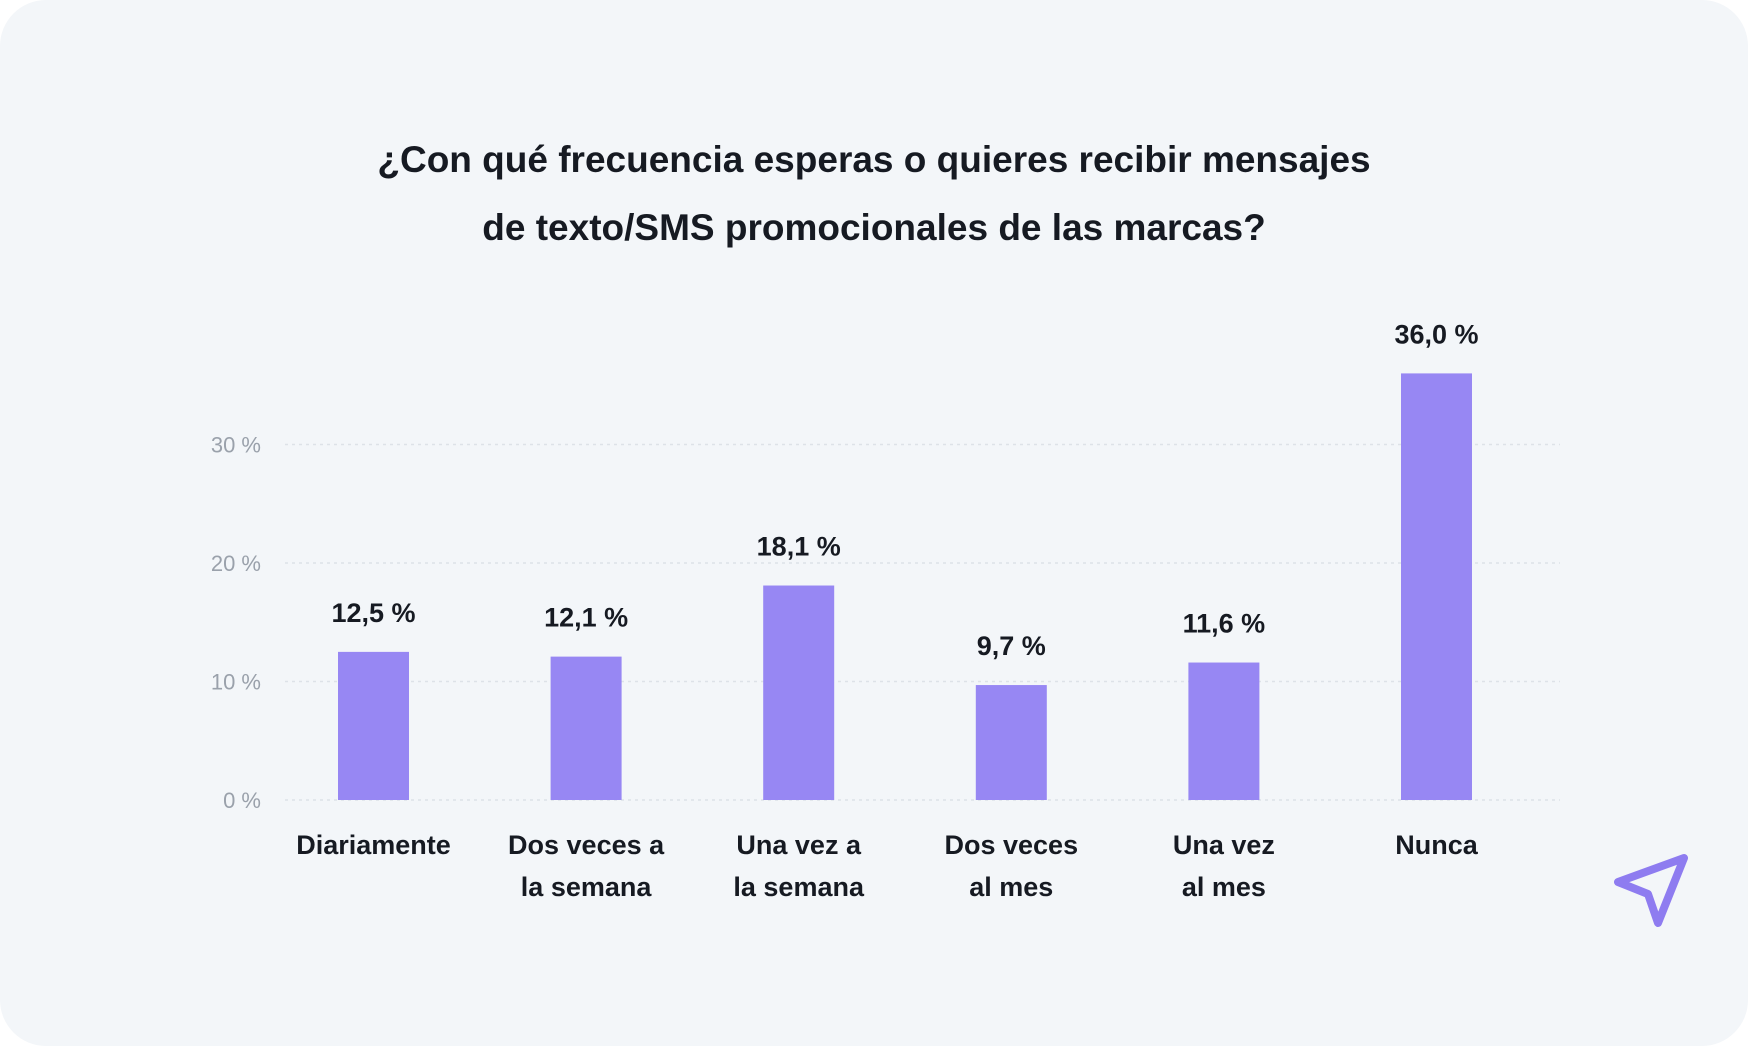 The width and height of the screenshot is (1748, 1046). Describe the element at coordinates (242, 800) in the screenshot. I see `y-tick-label: 0 %` at that location.